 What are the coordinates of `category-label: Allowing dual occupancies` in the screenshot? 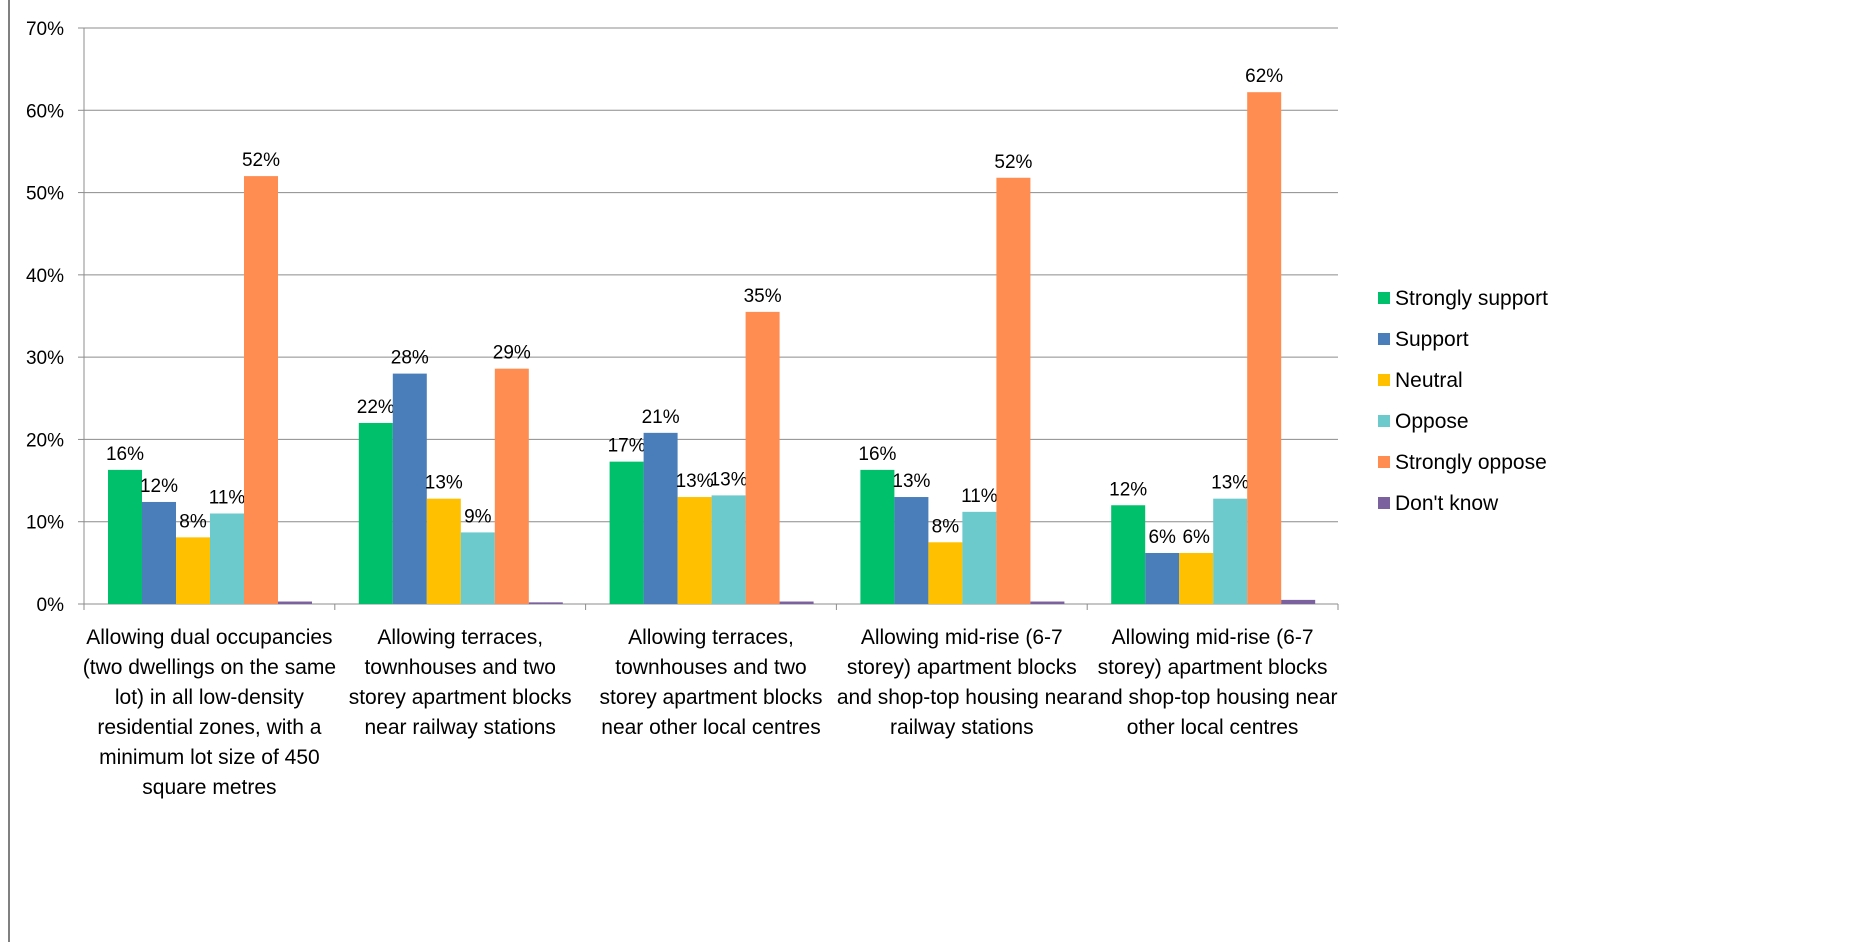 It's located at (209, 637).